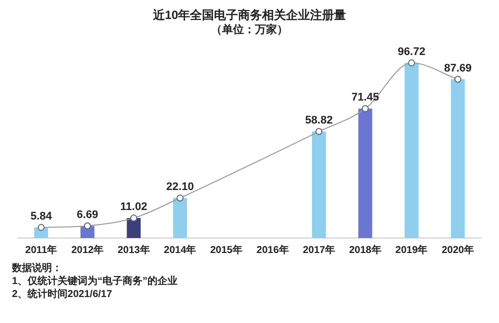  I want to click on text: 数据说明：, so click(37, 268).